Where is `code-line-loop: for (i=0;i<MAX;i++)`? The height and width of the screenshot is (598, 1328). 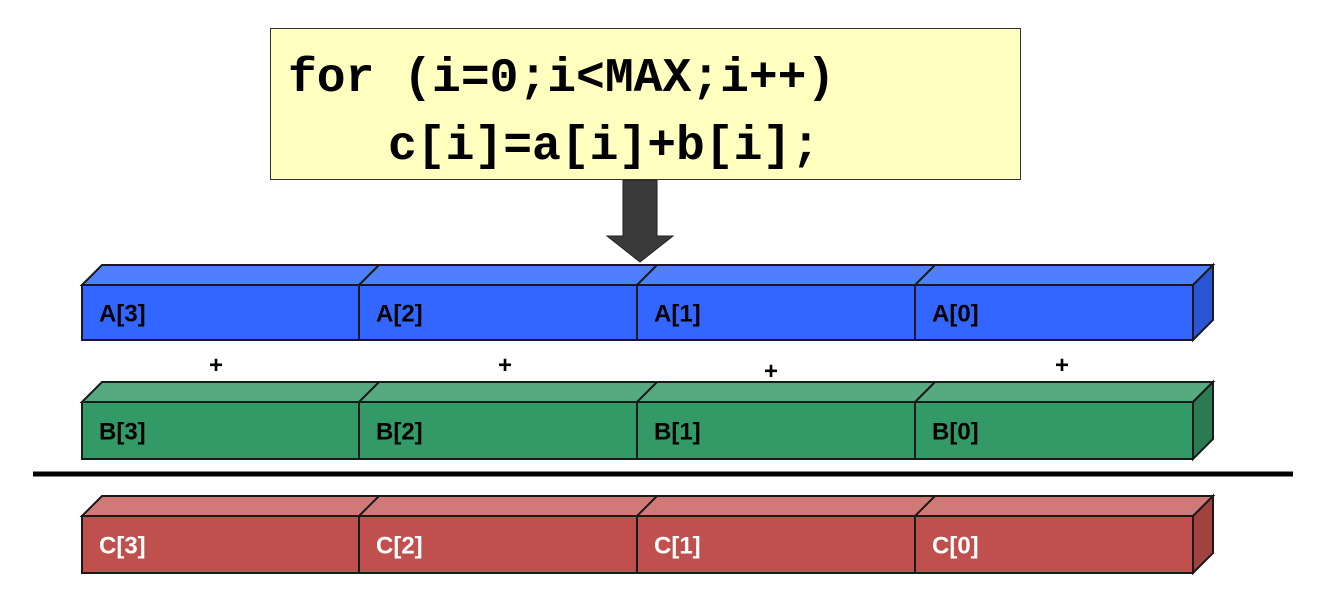 code-line-loop: for (i=0;i<MAX;i++) is located at coordinates (562, 79).